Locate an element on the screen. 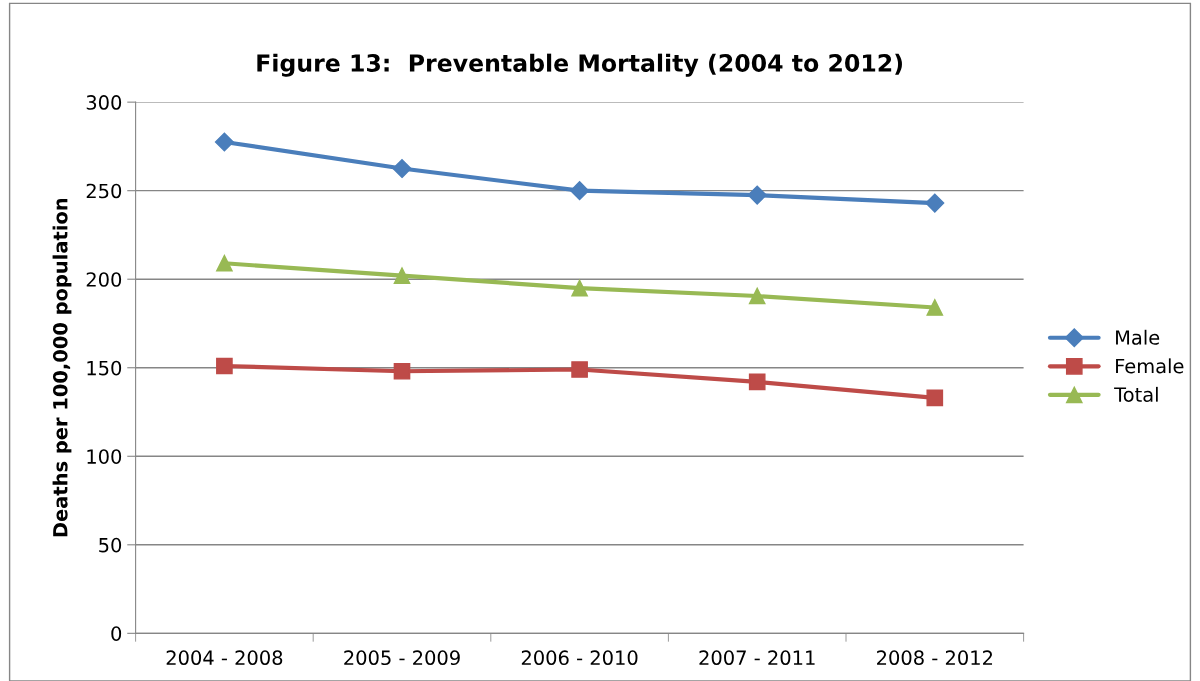  chart-title: Figure 13: Preventable Mortality (2004 to 2012) is located at coordinates (579, 65).